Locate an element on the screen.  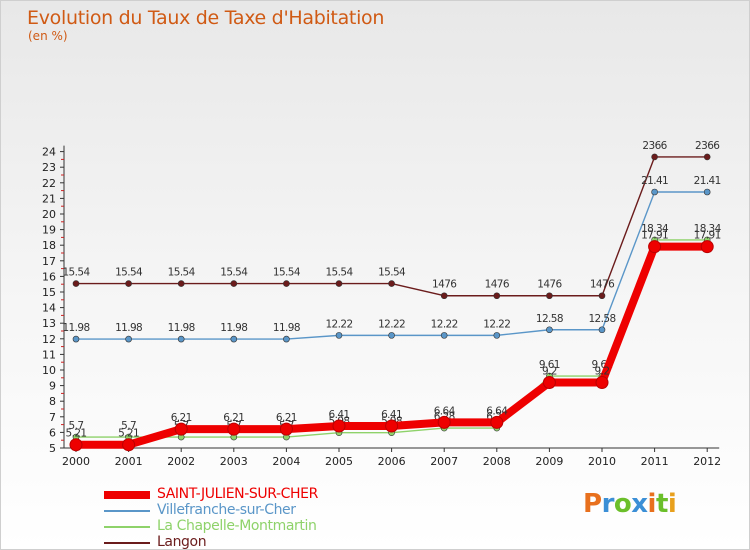
x-tick-label: 2010 is located at coordinates (602, 461).